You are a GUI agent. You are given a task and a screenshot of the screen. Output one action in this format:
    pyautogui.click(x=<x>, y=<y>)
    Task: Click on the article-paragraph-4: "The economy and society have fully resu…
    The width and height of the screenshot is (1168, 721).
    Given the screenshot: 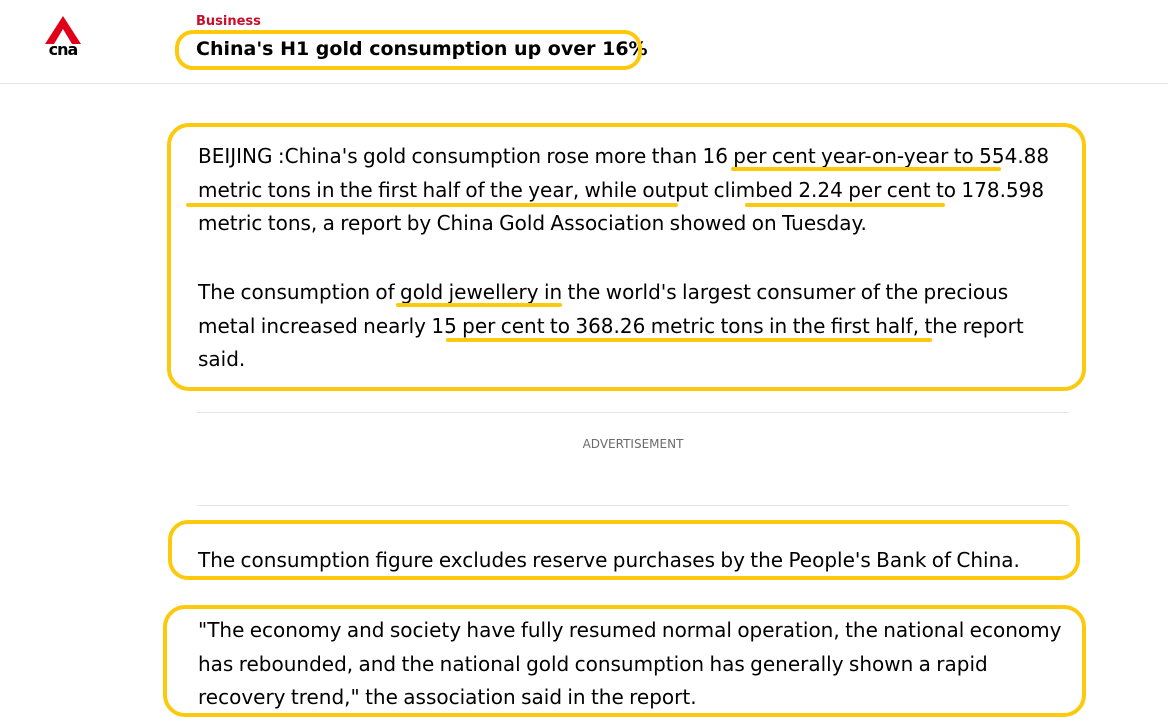 What is the action you would take?
    pyautogui.click(x=630, y=663)
    